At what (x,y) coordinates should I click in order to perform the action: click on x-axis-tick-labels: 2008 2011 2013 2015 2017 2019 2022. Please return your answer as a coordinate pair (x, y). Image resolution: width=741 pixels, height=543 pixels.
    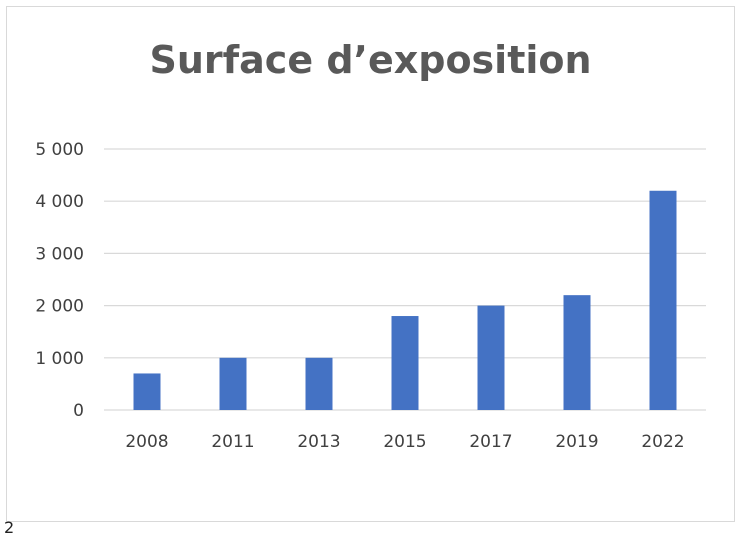
    Looking at the image, I should click on (404, 442).